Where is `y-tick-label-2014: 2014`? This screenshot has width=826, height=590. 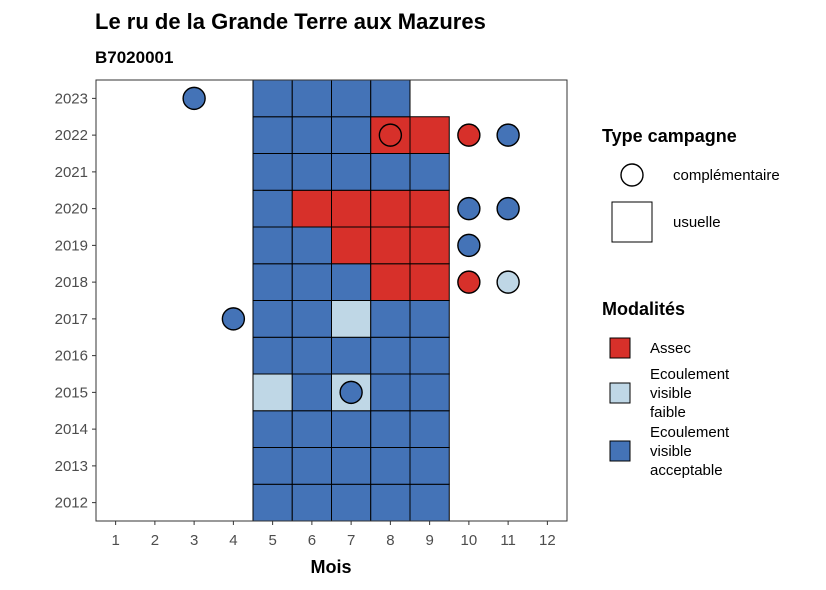
y-tick-label-2014: 2014 is located at coordinates (71, 429).